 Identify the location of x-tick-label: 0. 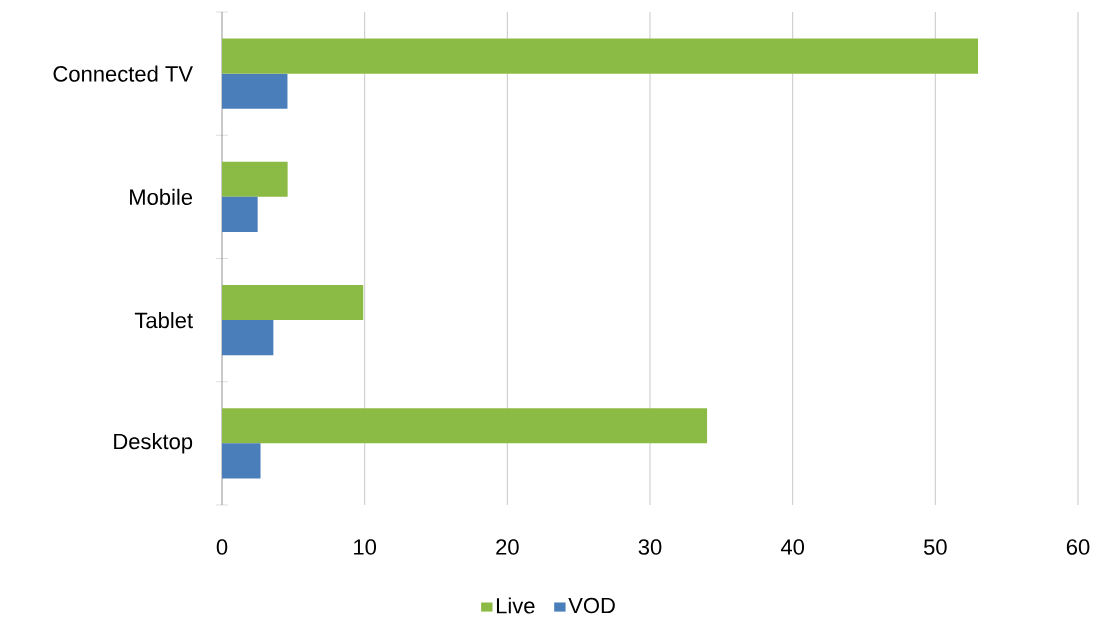
(222, 547).